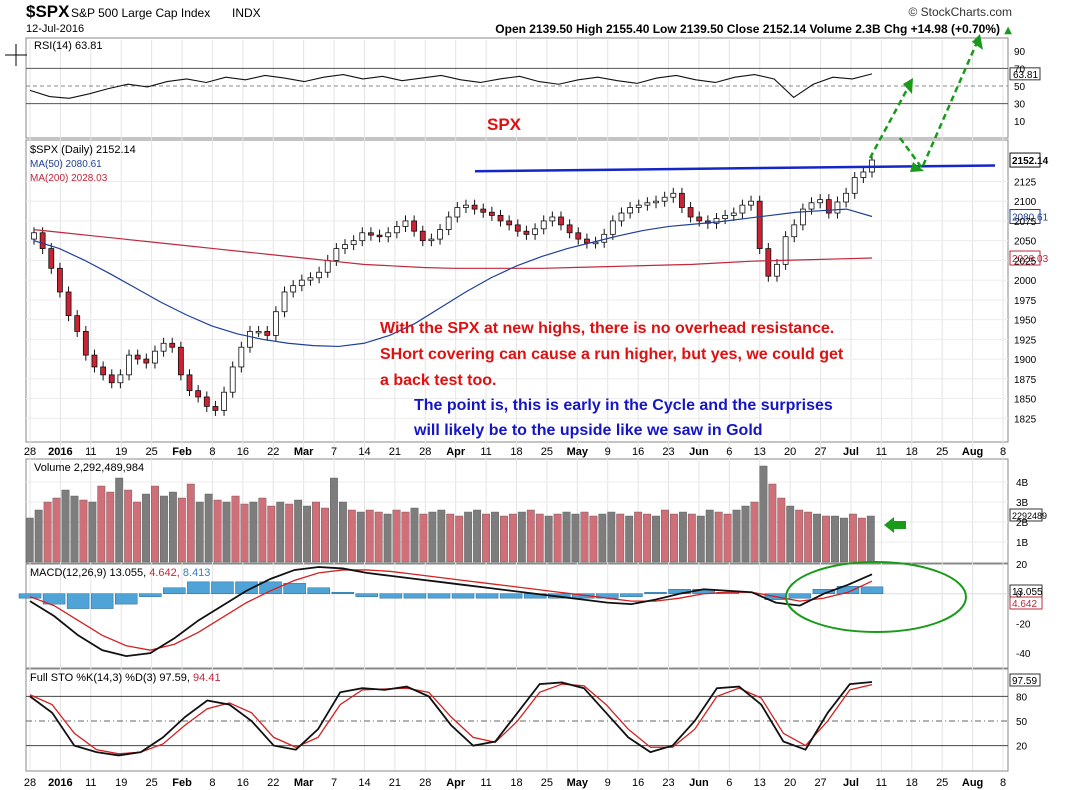 The image size is (1073, 790). I want to click on x-tick-label: 20, so click(790, 452).